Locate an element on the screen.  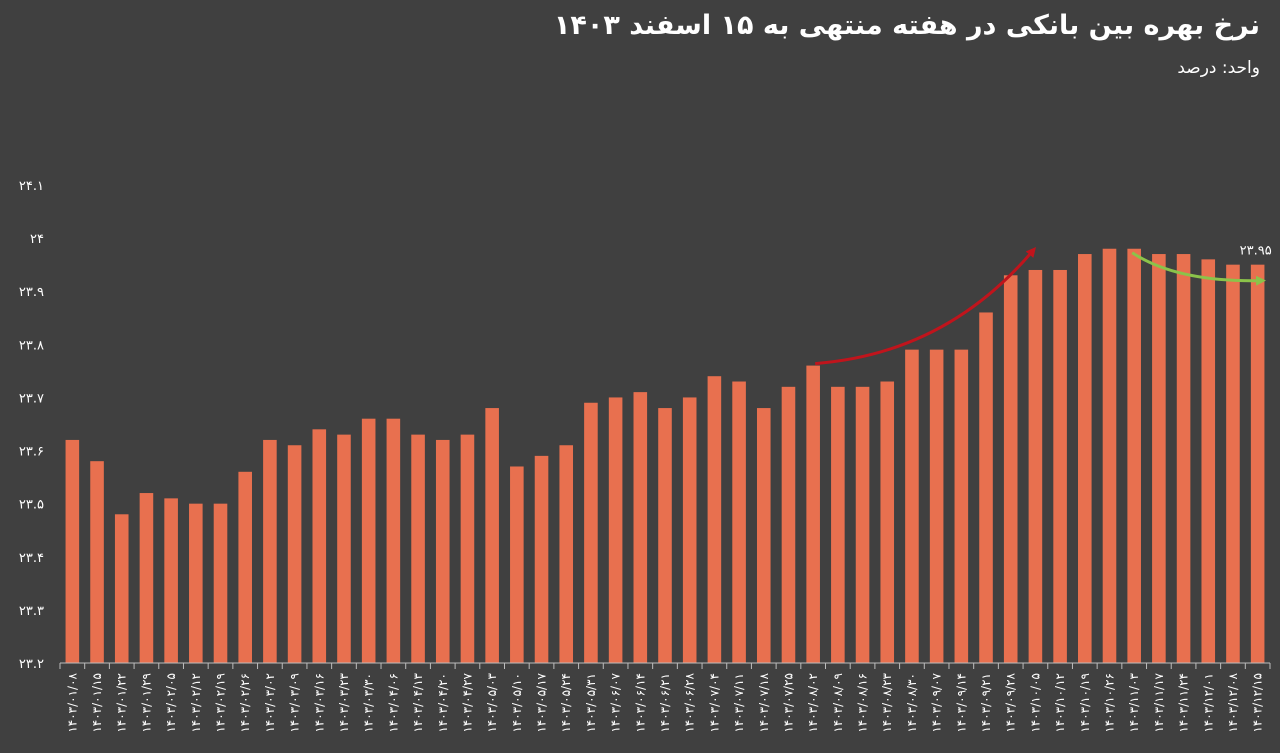
x-tick-label: ۱۴۰۳/۰۸/۰۲ is located at coordinates (813, 703).